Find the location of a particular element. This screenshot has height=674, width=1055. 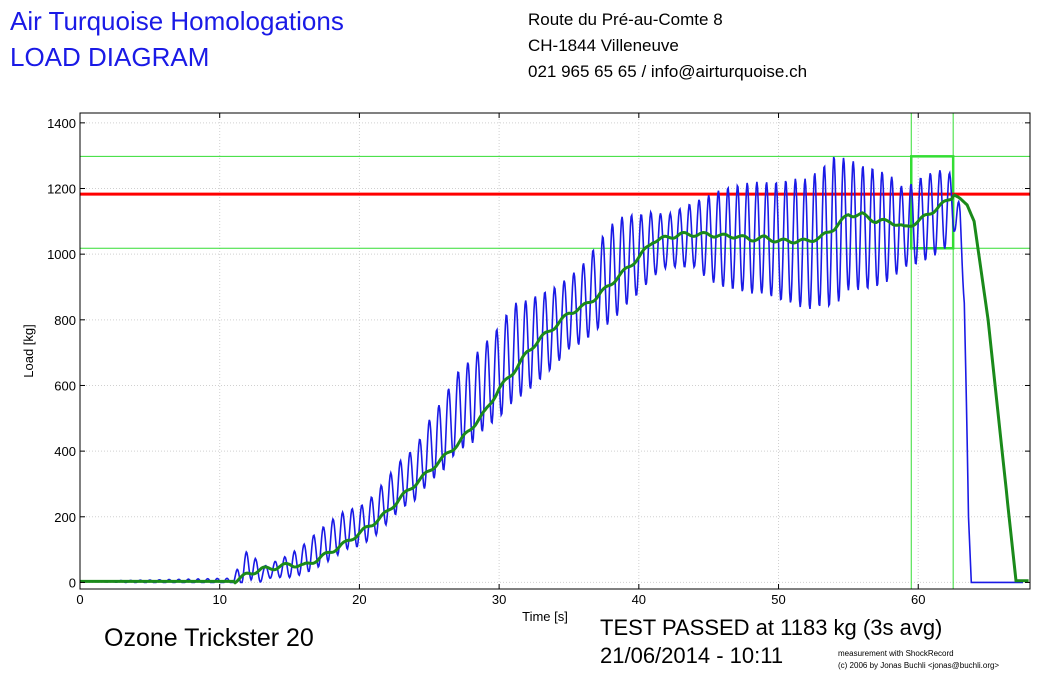

y-tick-label: 600 is located at coordinates (65, 385).